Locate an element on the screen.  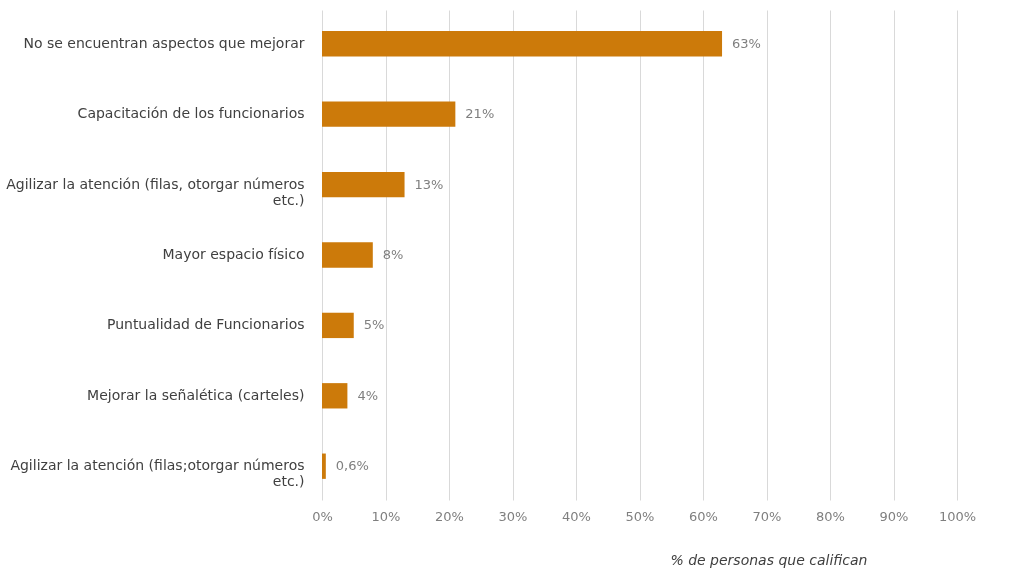
x-tick-label: 60% is located at coordinates (703, 516).